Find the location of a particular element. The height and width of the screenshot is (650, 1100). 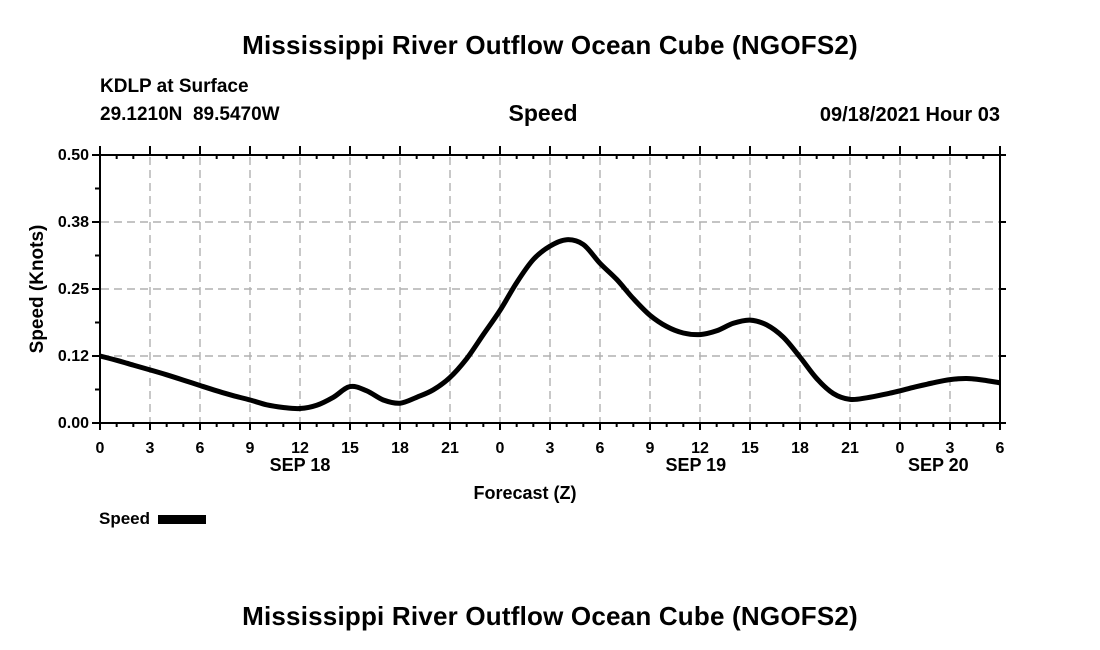

y-tick-label: 0.38 is located at coordinates (73, 222).